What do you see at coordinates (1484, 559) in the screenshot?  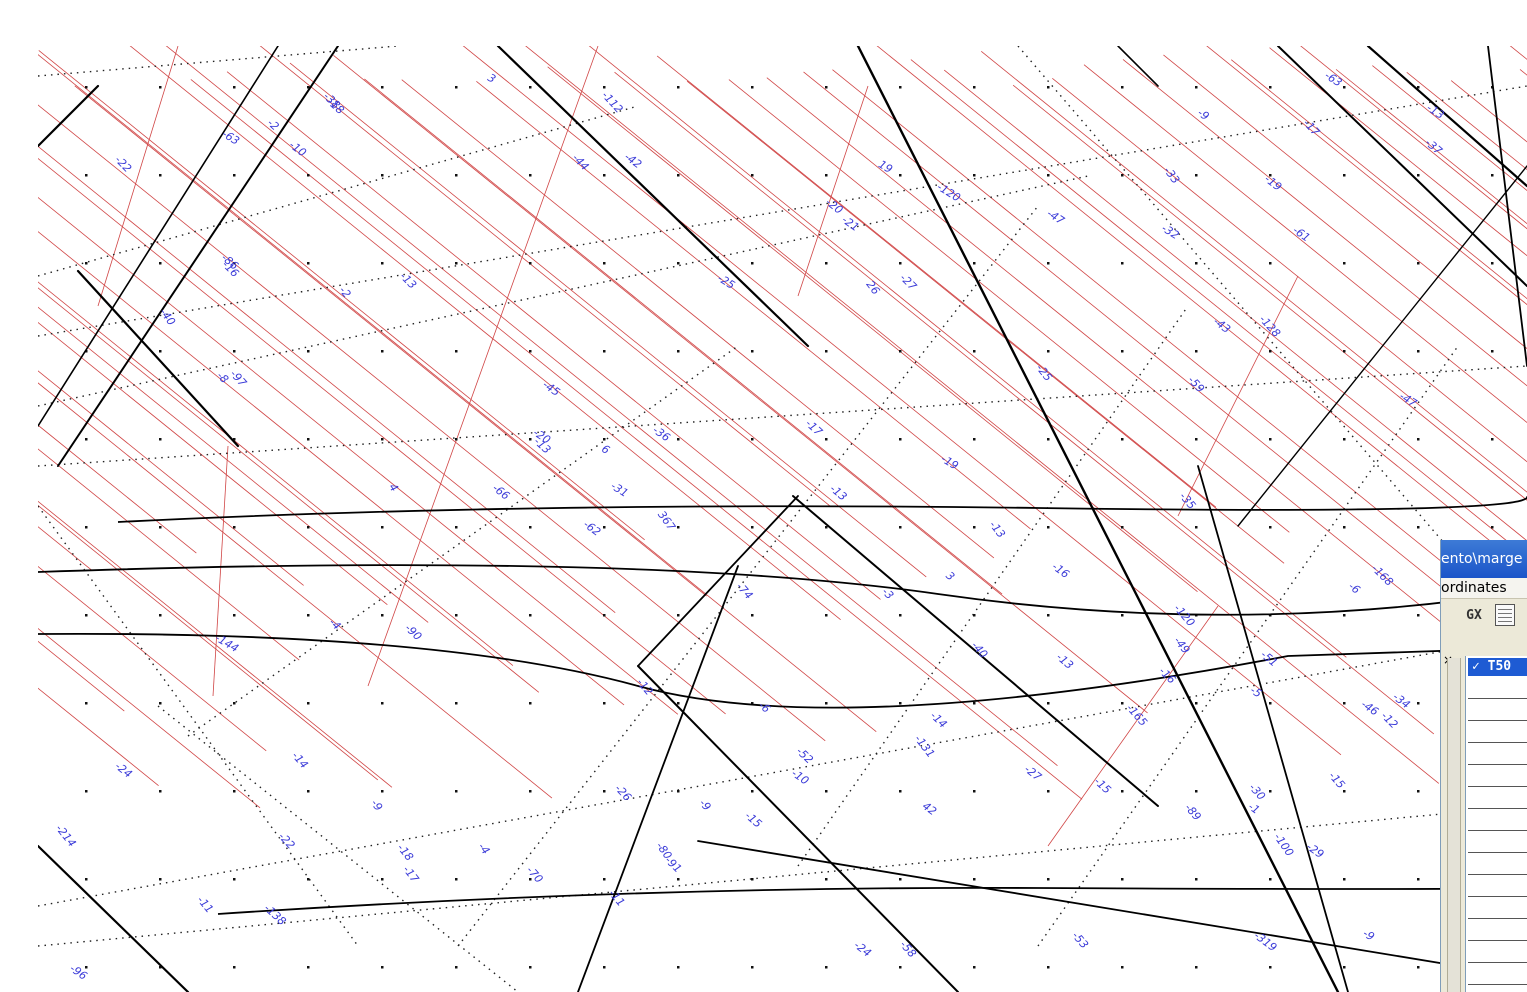 I see `panel-title-bar: ento\marge` at bounding box center [1484, 559].